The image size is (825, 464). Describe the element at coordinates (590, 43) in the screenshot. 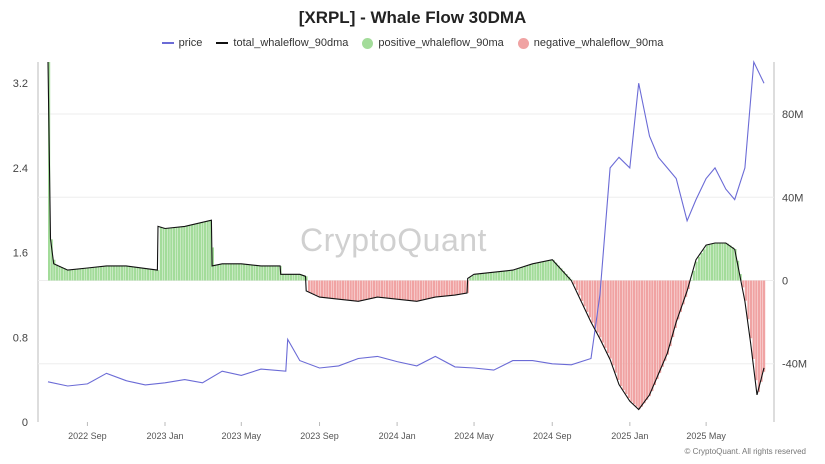

I see `legend-item-negative-whaleflow: negative_whaleflow_90ma` at that location.